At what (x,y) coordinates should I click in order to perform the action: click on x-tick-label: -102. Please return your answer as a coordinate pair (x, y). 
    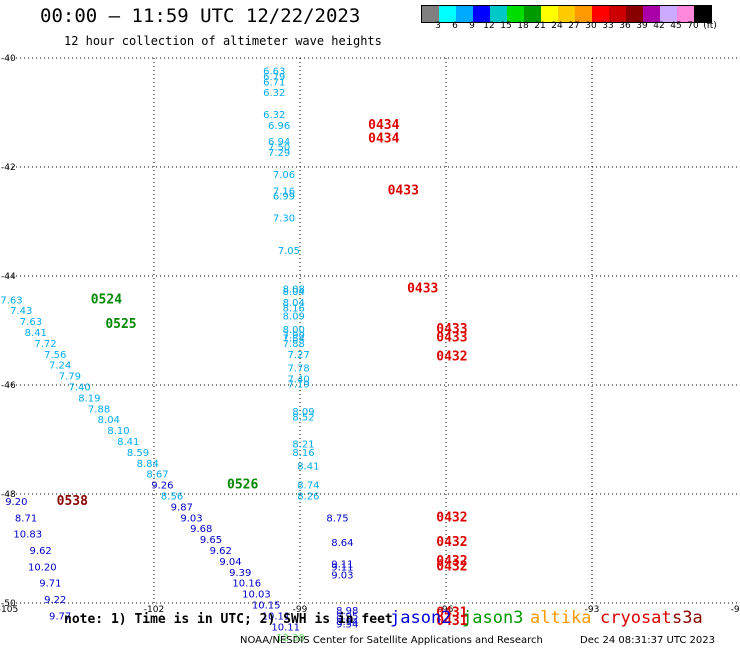
    Looking at the image, I should click on (154, 610).